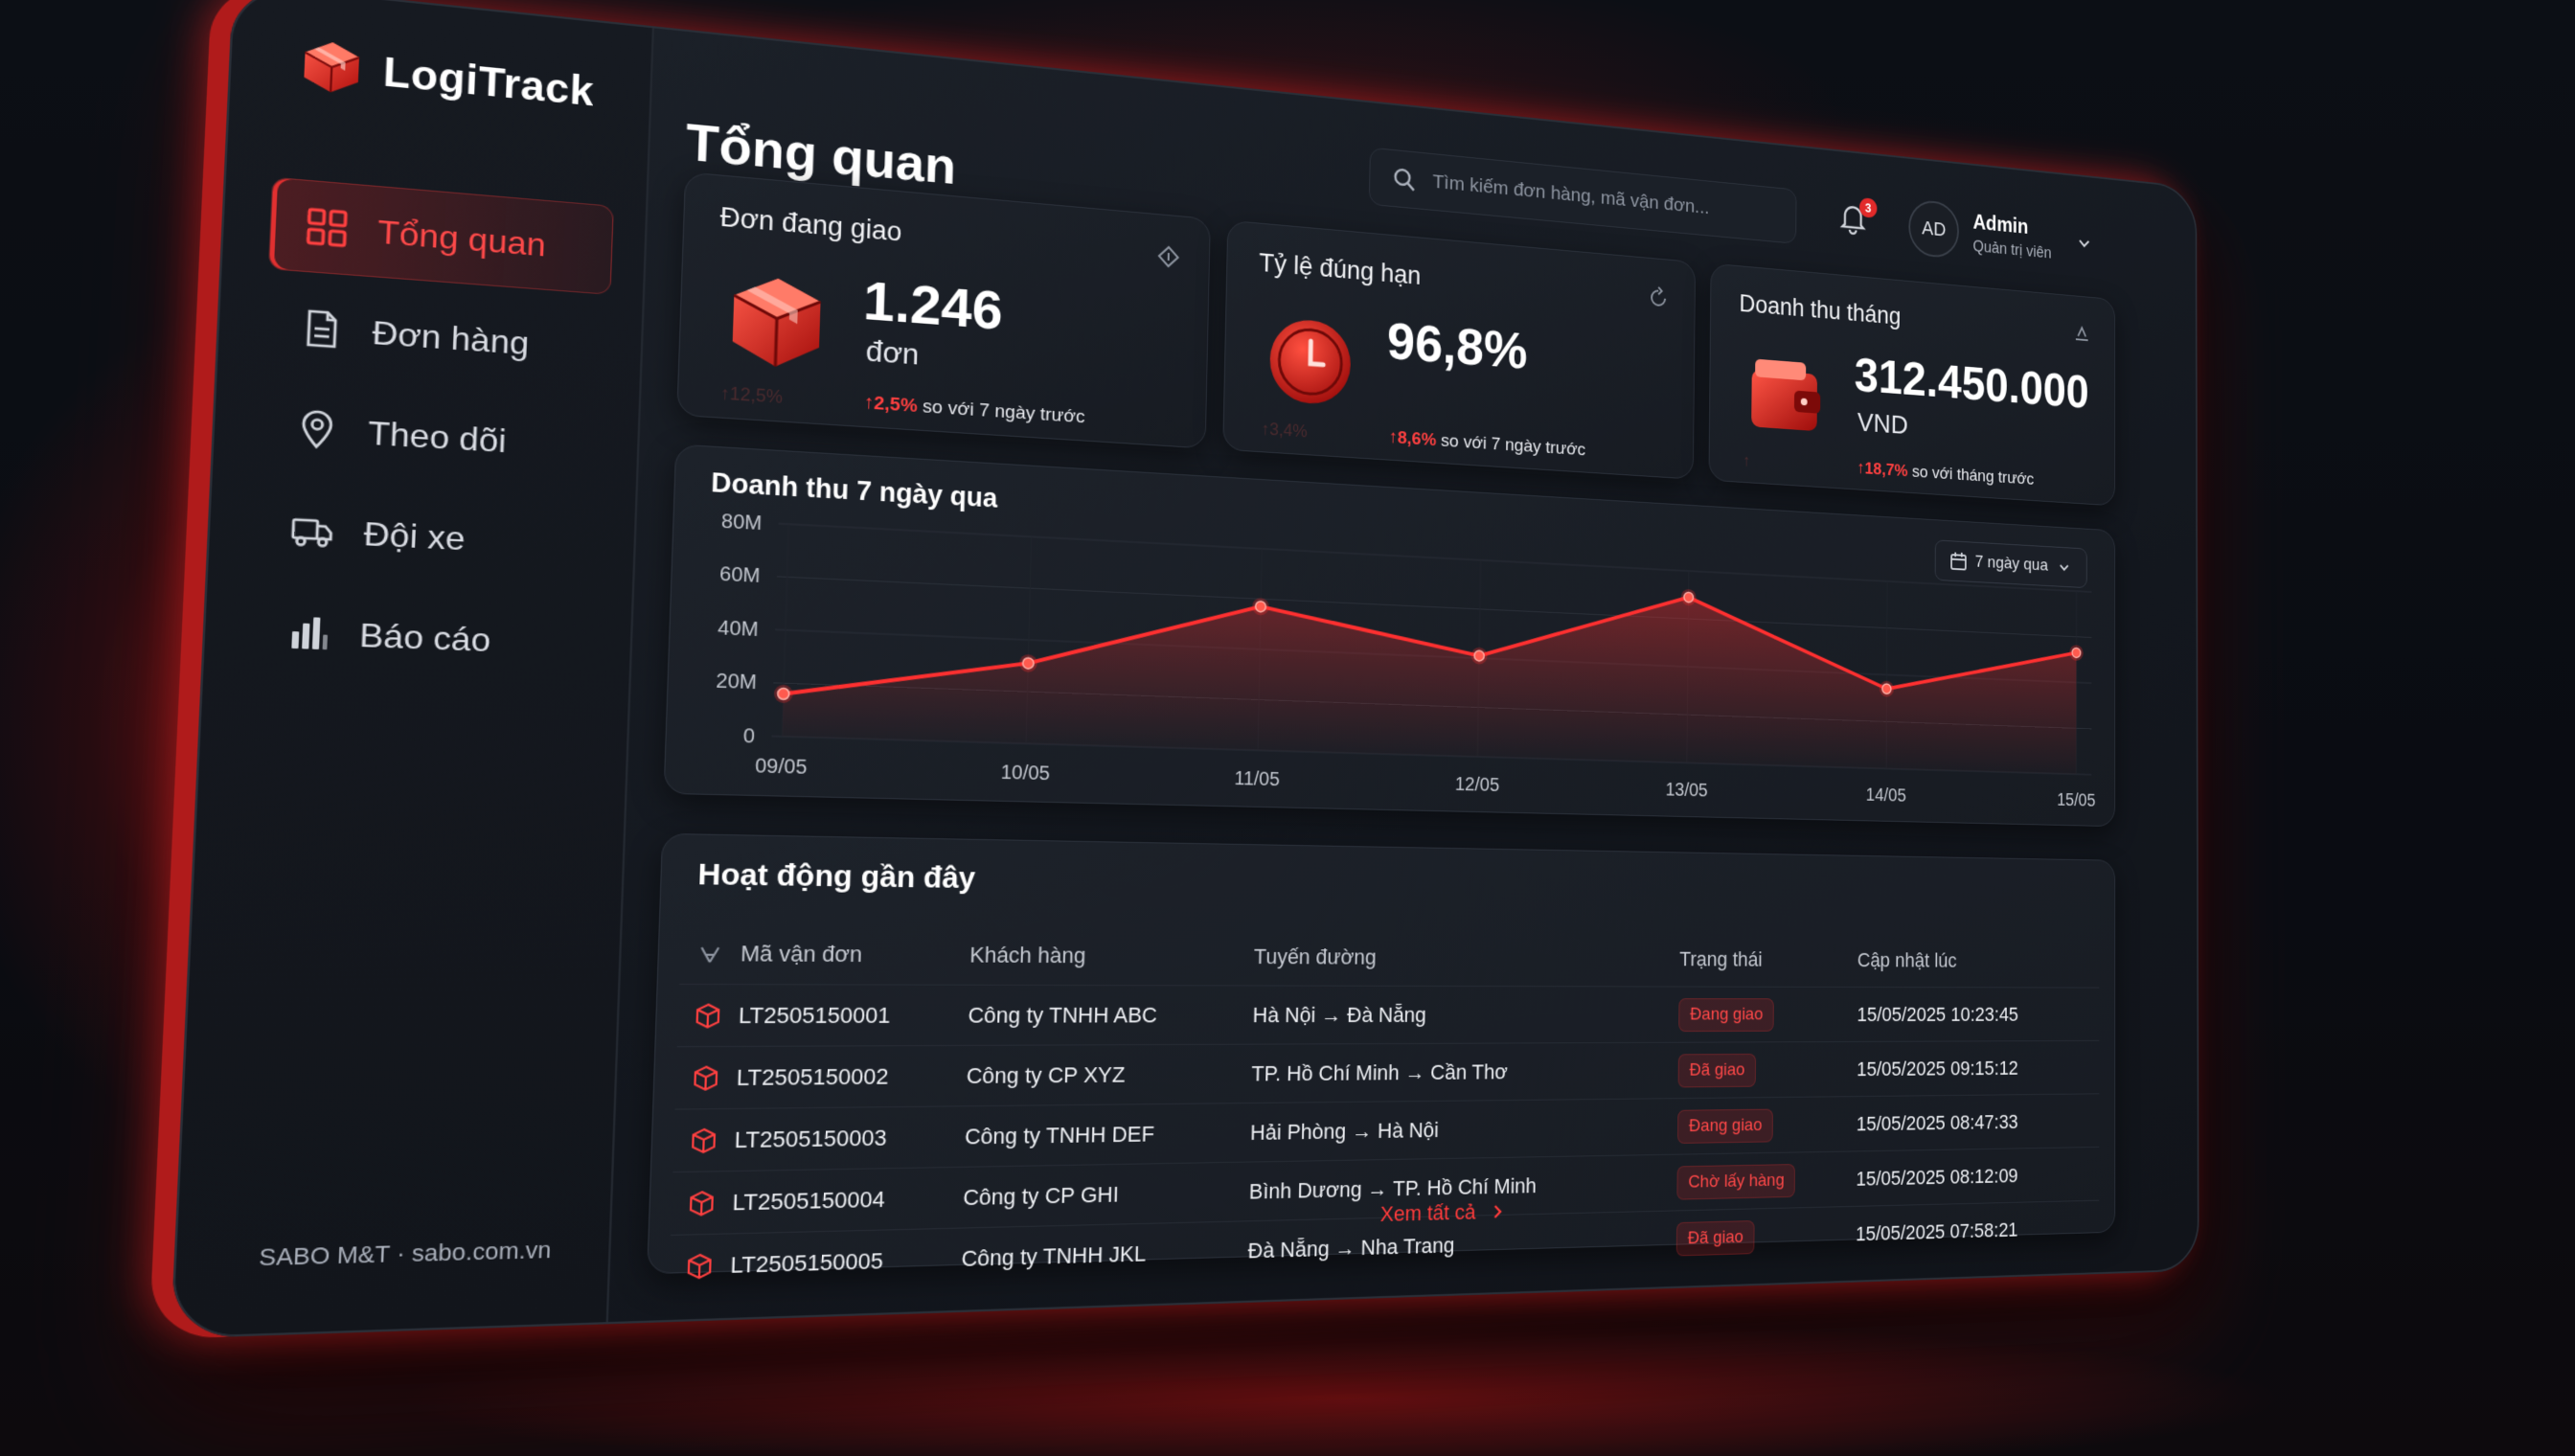 The width and height of the screenshot is (2575, 1456). Describe the element at coordinates (932, 304) in the screenshot. I see `kpi-value: 1.246` at that location.